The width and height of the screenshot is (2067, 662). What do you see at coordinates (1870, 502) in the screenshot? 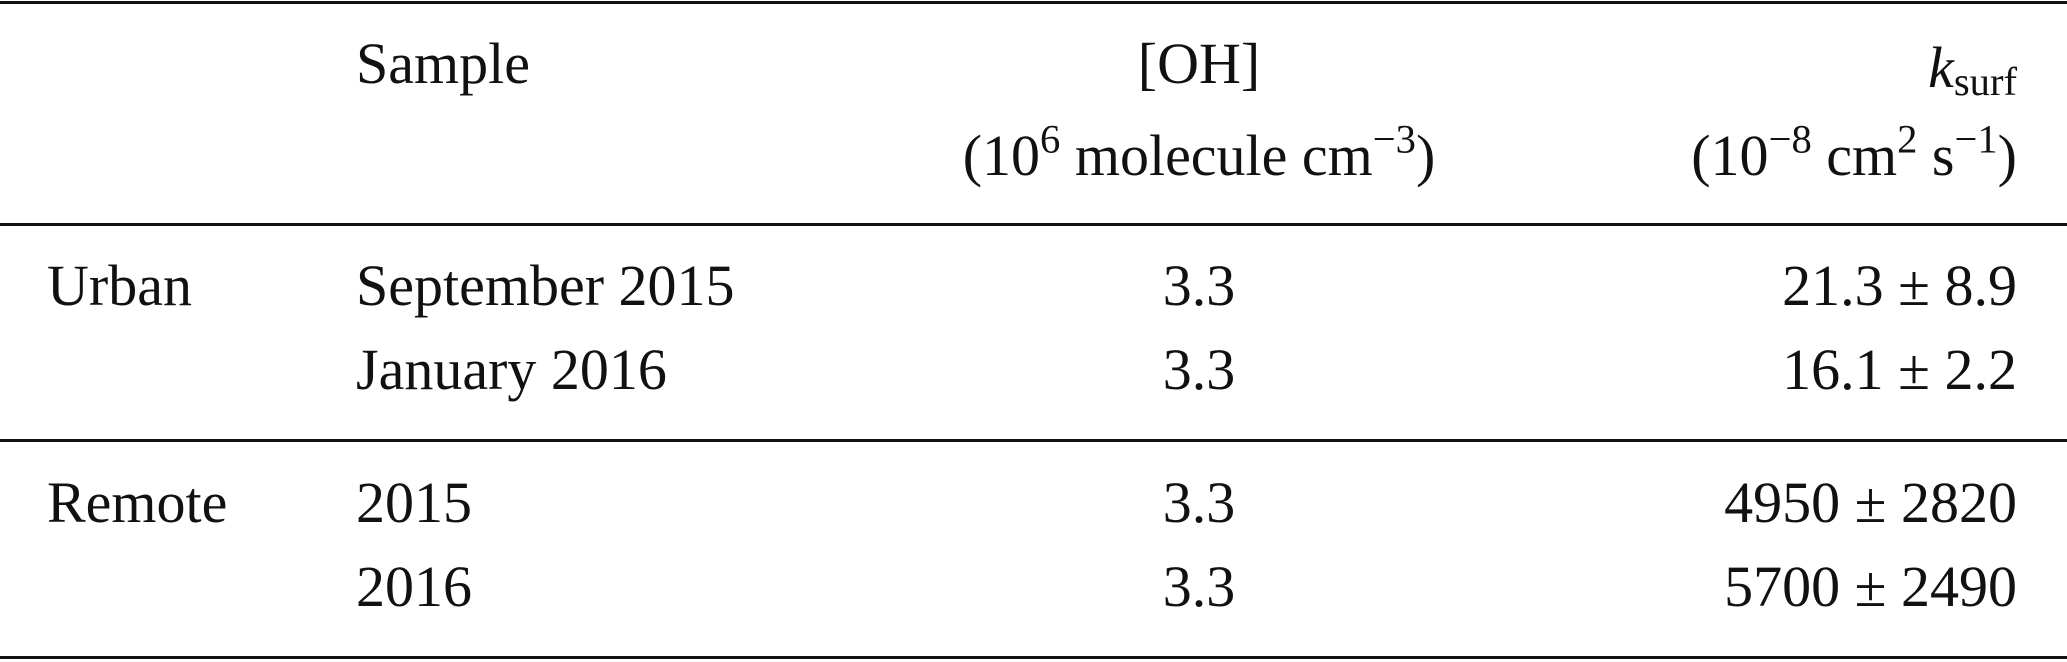
I see `k-surf-cell: 4950 ± 2820` at bounding box center [1870, 502].